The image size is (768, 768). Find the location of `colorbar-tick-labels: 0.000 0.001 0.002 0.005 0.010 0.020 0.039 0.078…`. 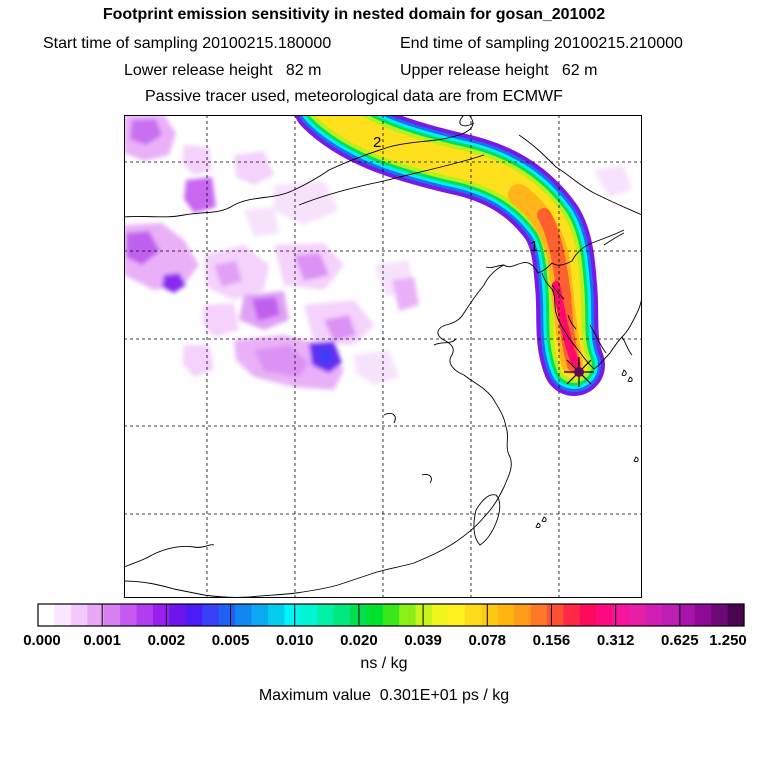

colorbar-tick-labels: 0.000 0.001 0.002 0.005 0.010 0.020 0.039 0.078… is located at coordinates (385, 640).